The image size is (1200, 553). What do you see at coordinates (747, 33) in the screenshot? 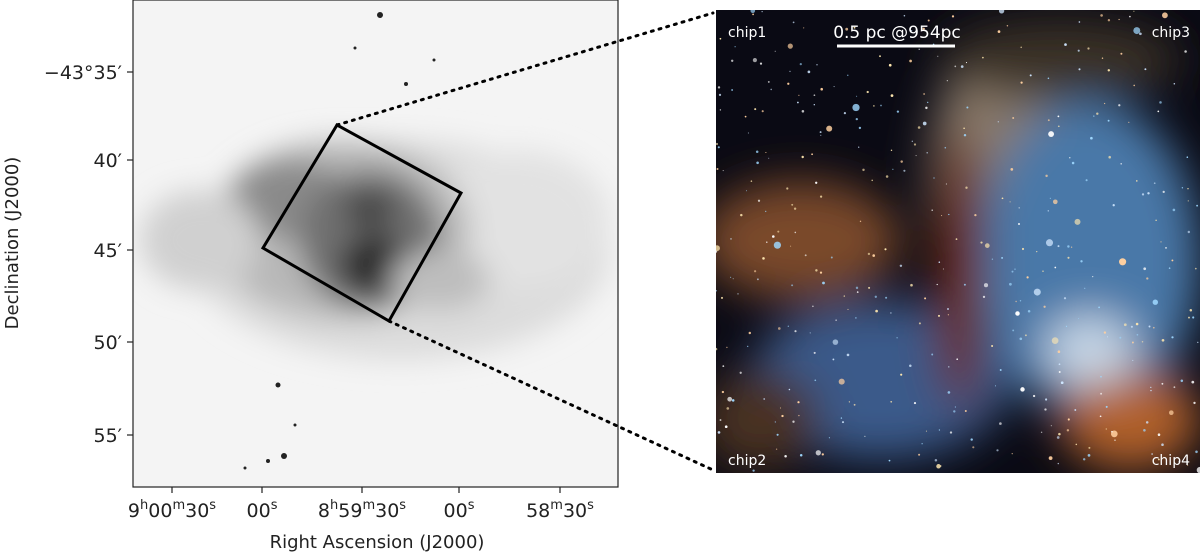
I see `chip-label: chip1` at bounding box center [747, 33].